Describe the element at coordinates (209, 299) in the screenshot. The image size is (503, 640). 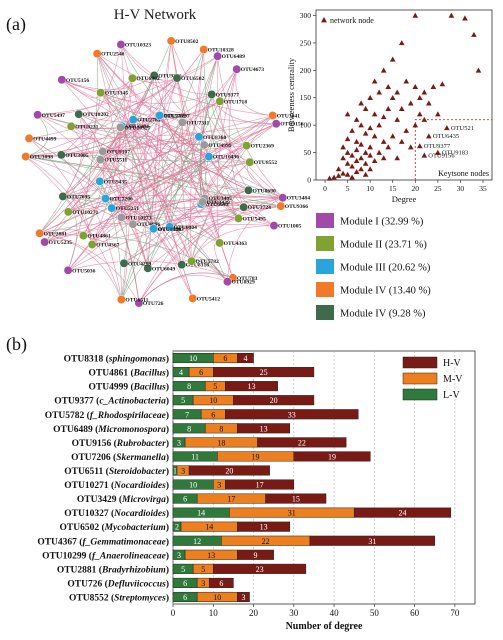
I see `network-node-label: OTU5412` at that location.